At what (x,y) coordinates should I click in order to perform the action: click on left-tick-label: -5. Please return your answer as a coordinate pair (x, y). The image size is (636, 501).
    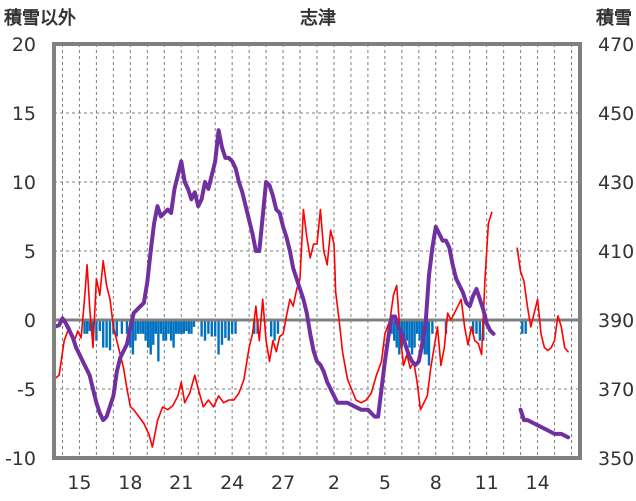
    Looking at the image, I should click on (26, 390).